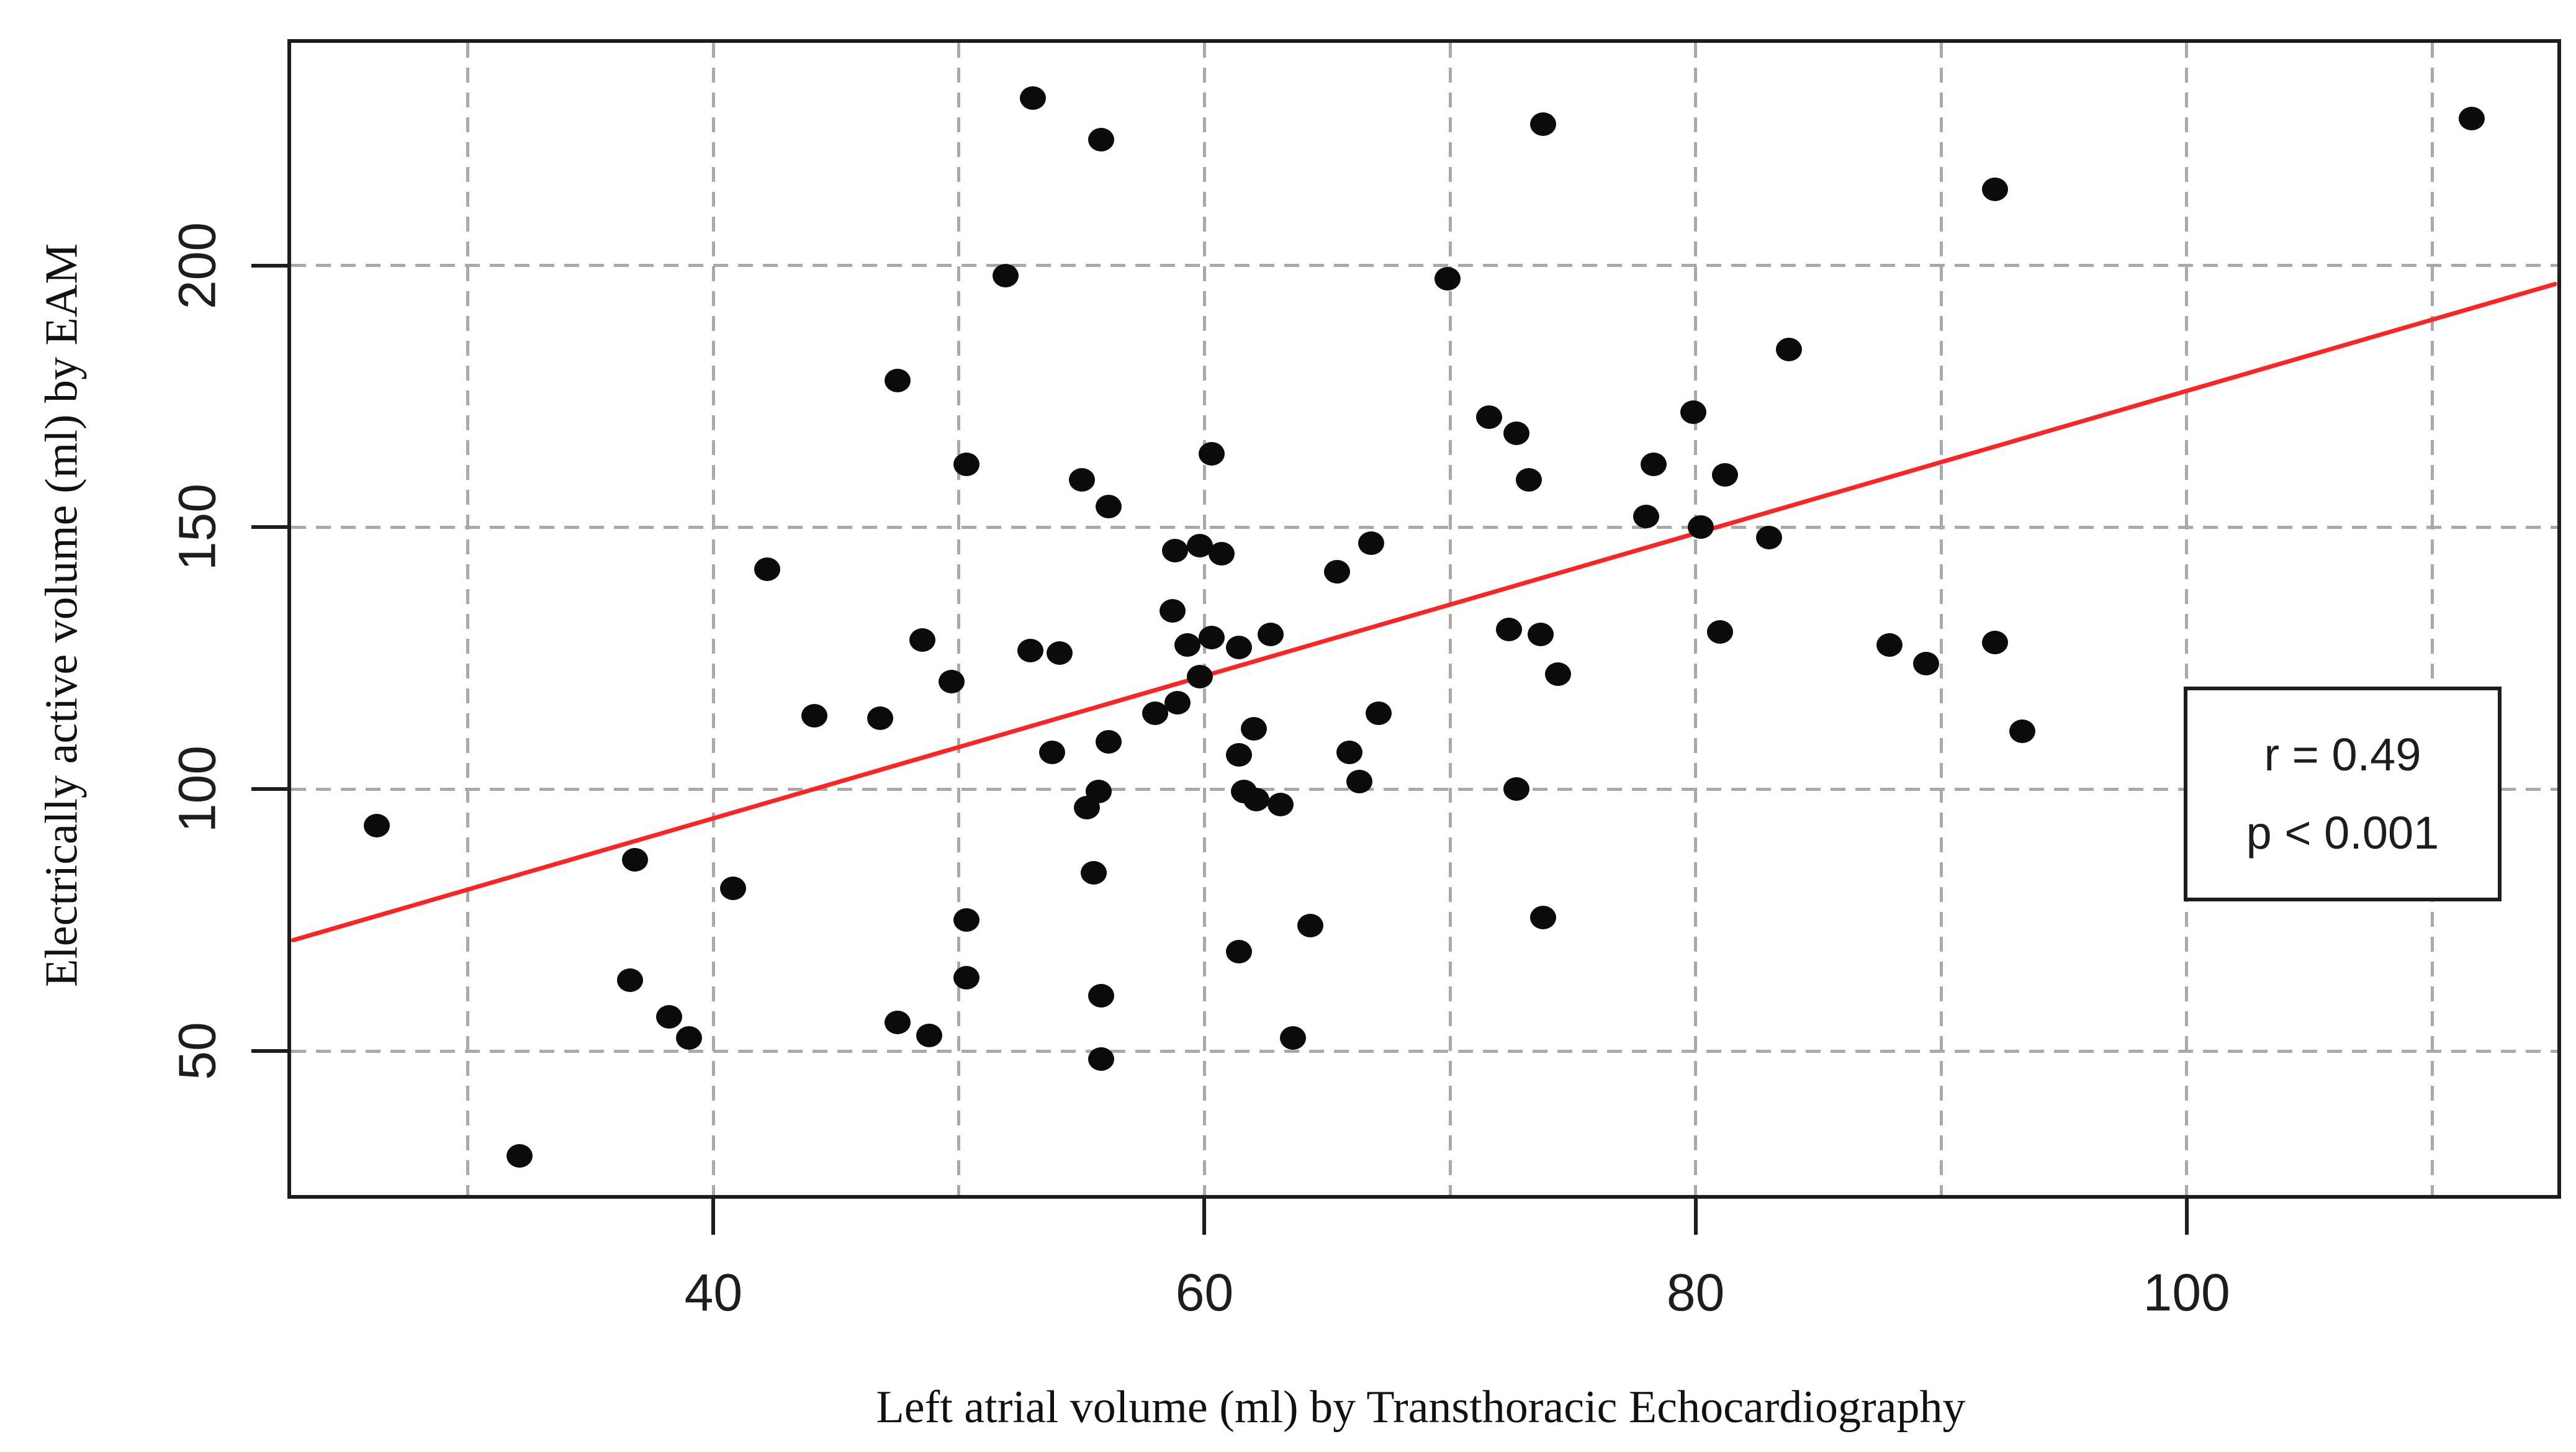 This screenshot has height=1452, width=2576. What do you see at coordinates (197, 265) in the screenshot?
I see `y-tick-label: 200` at bounding box center [197, 265].